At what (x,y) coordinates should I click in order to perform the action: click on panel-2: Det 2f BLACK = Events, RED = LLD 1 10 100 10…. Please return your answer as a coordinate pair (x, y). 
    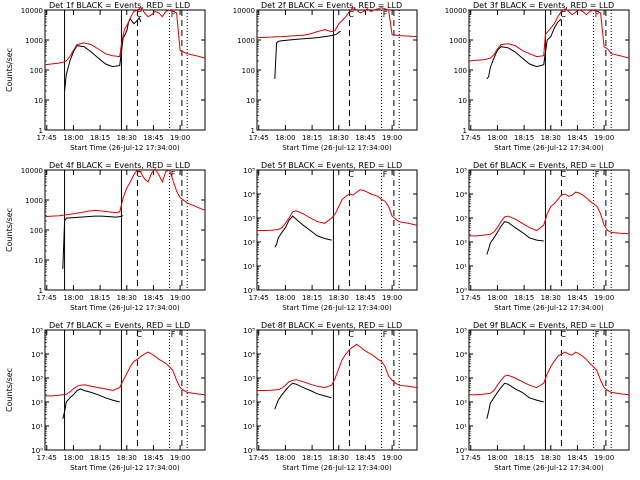
    Looking at the image, I should click on (325, 76).